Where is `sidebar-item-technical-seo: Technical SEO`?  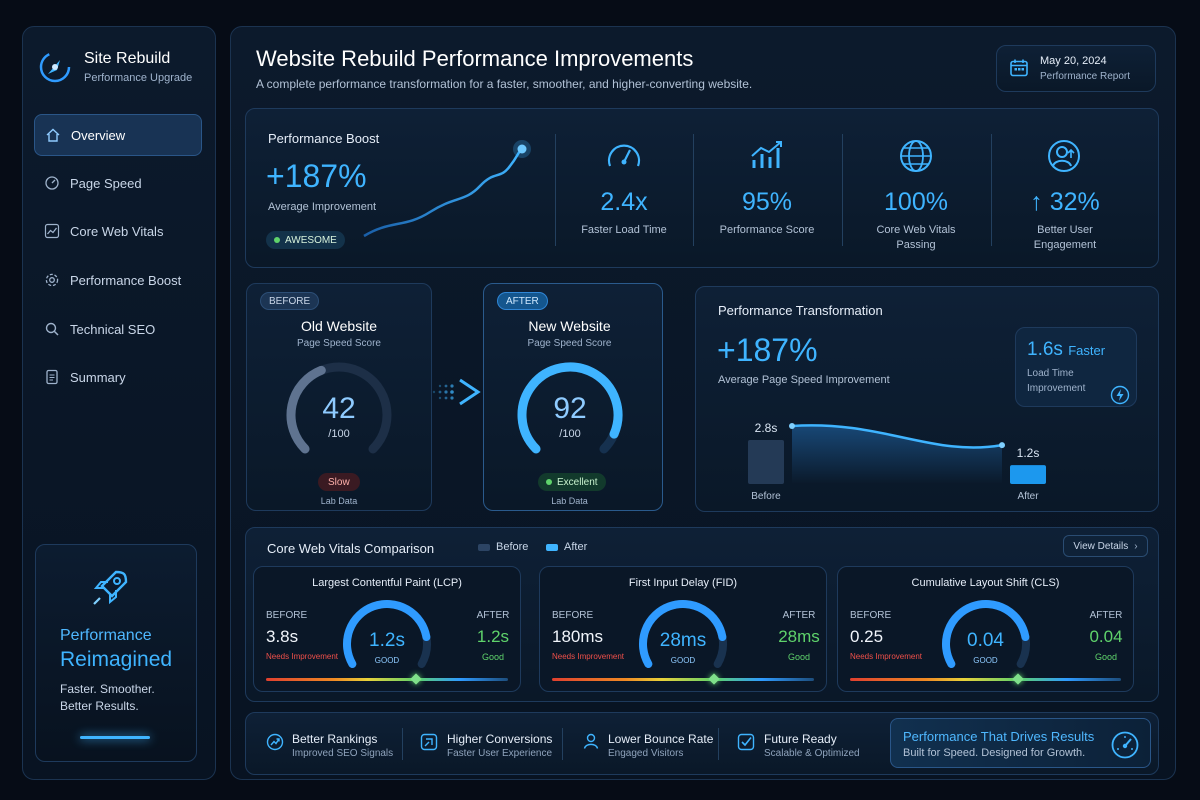
sidebar-item-technical-seo: Technical SEO is located at coordinates (118, 329).